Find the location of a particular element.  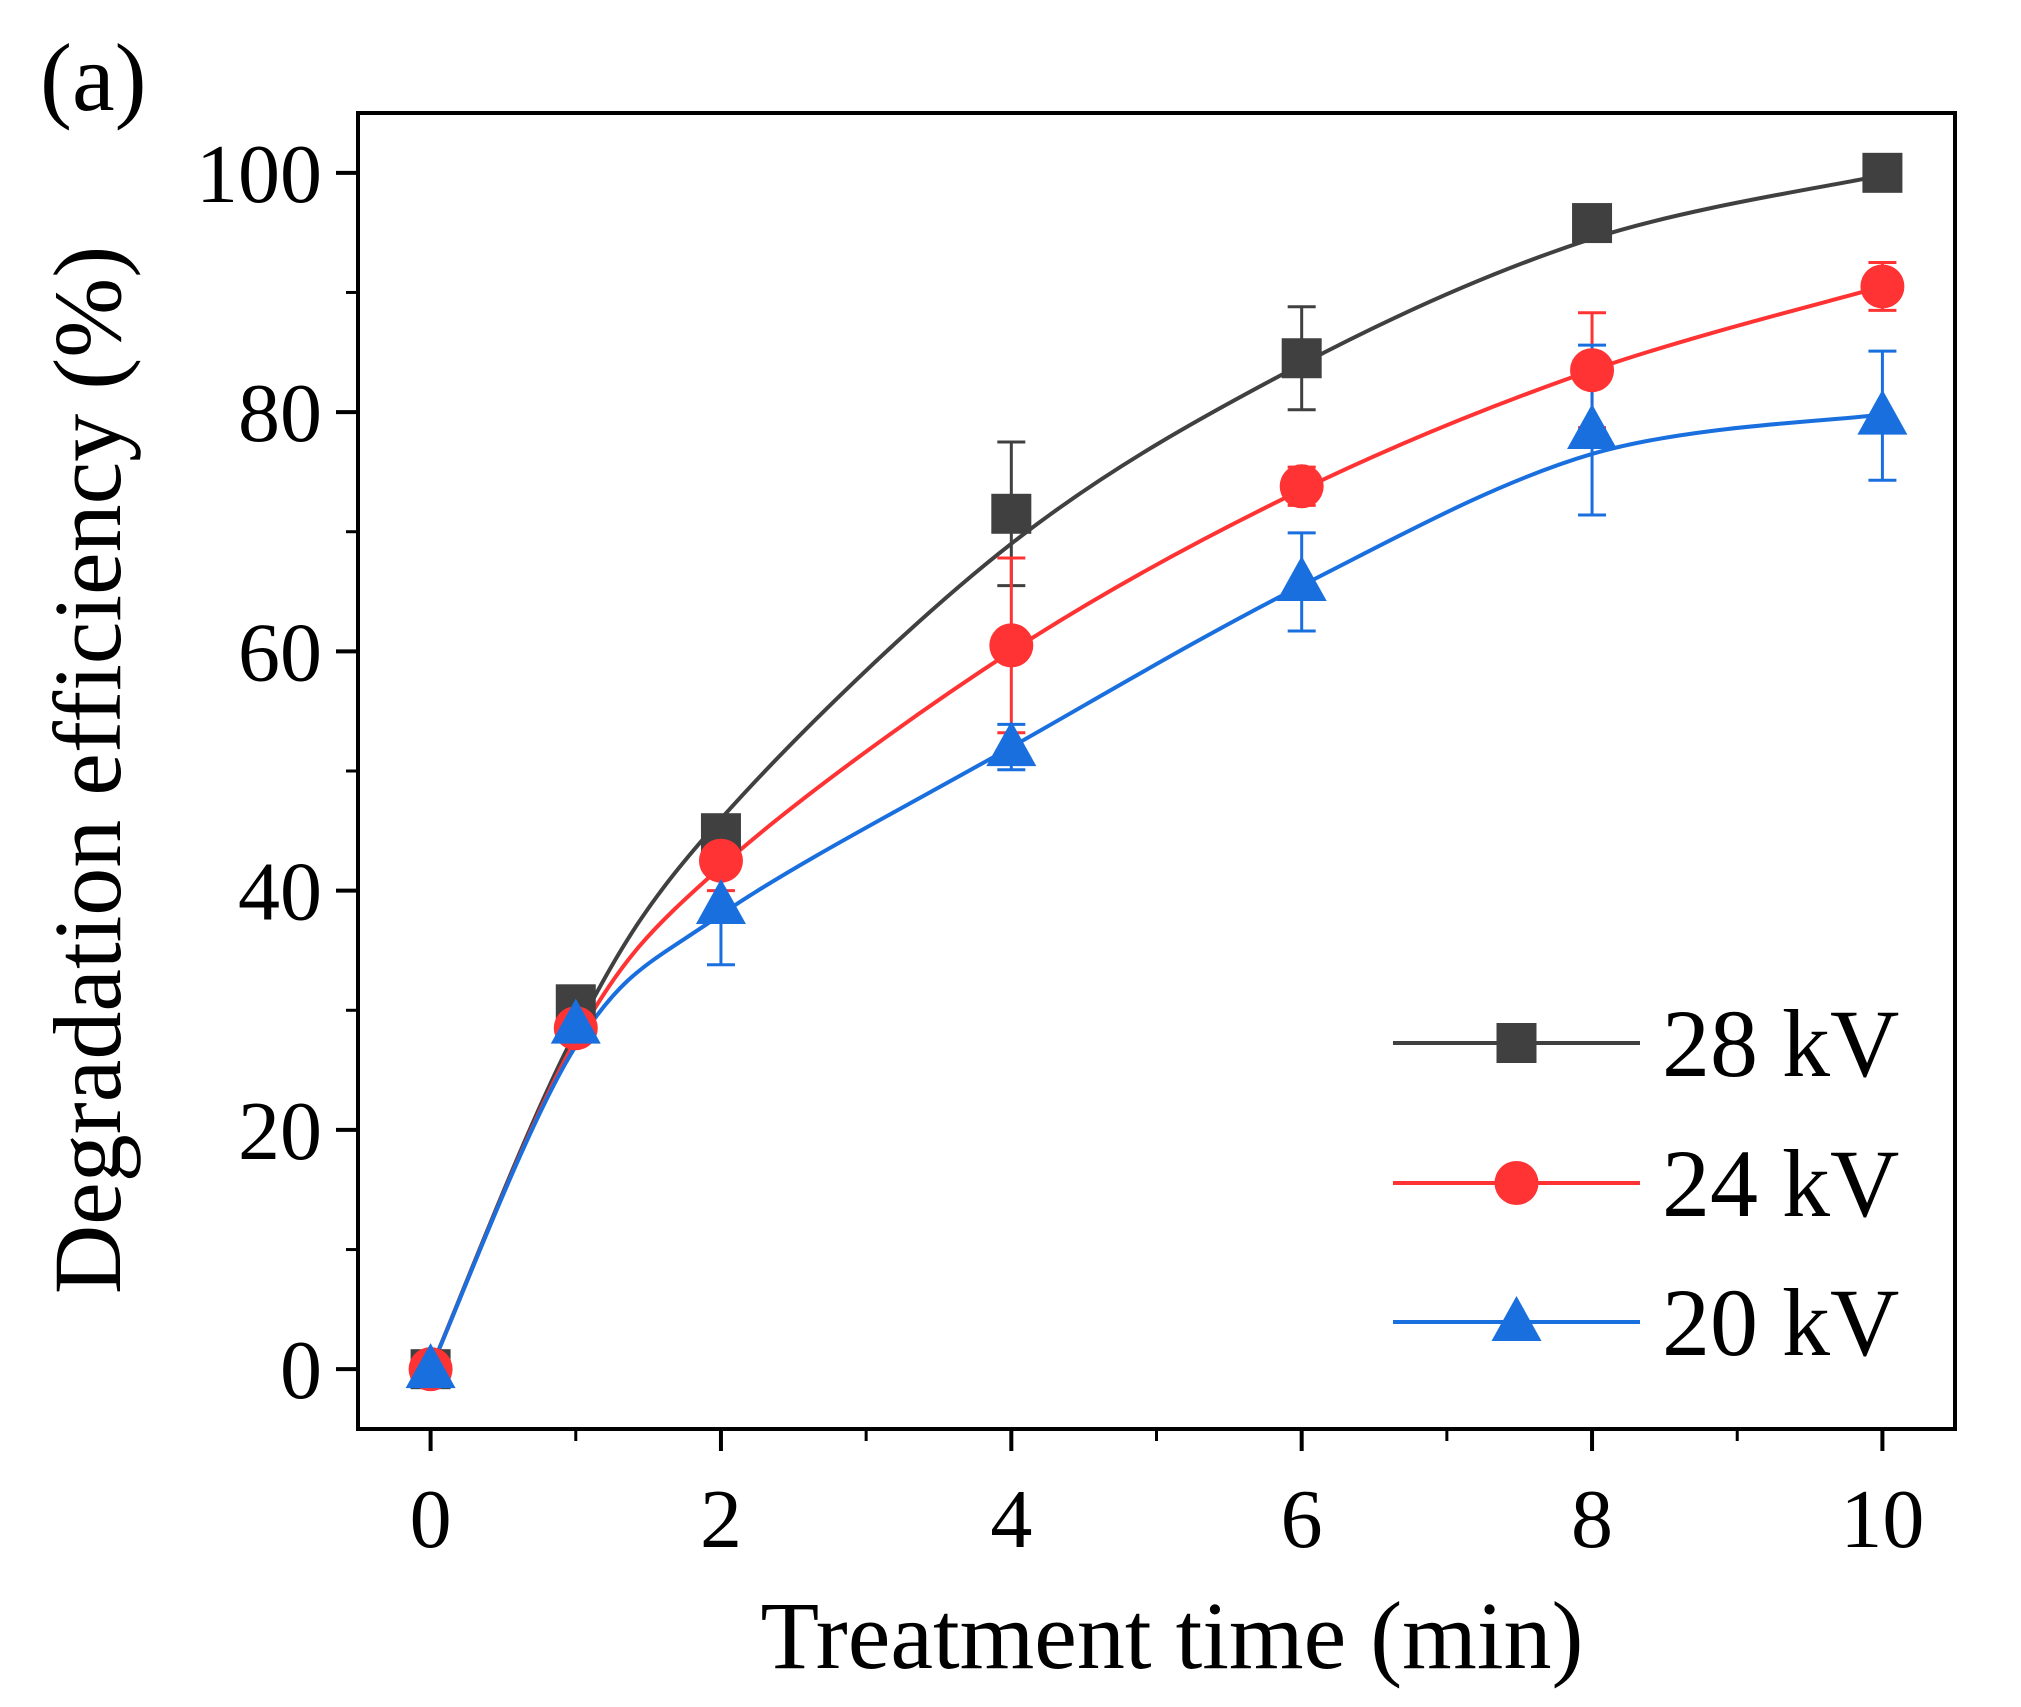

legend: 28 kV 24 kV 20 kV is located at coordinates (1646, 1183).